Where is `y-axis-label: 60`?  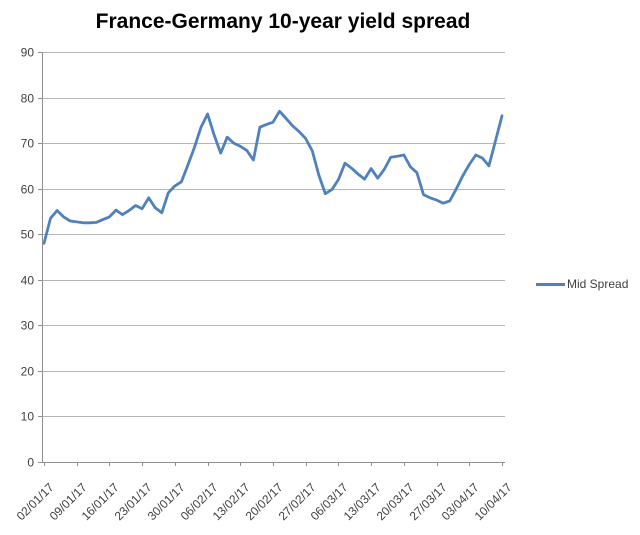
y-axis-label: 60 is located at coordinates (28, 190).